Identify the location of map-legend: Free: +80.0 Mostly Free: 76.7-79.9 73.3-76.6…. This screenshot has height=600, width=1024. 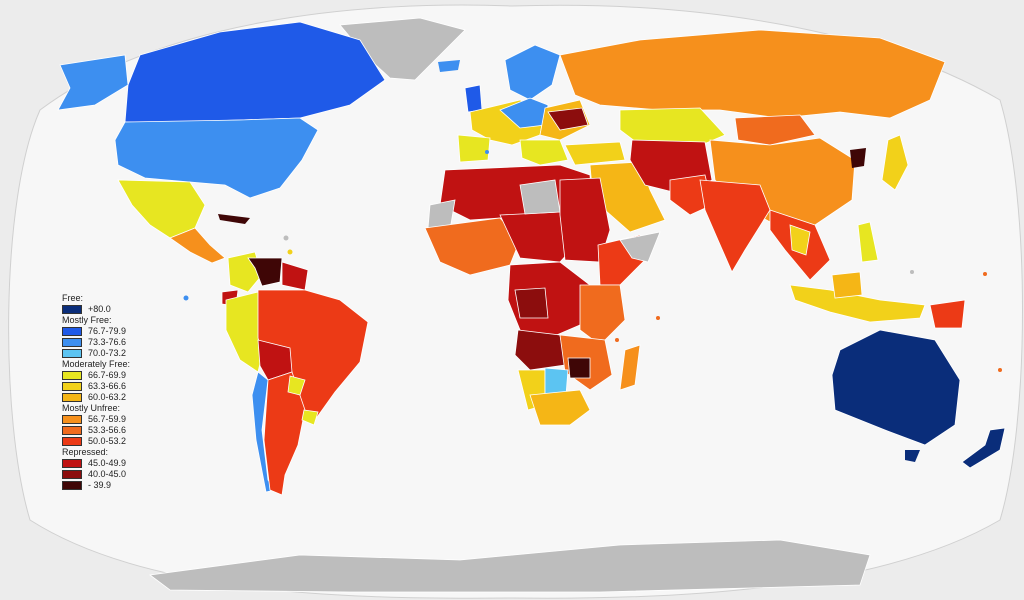
(117, 392).